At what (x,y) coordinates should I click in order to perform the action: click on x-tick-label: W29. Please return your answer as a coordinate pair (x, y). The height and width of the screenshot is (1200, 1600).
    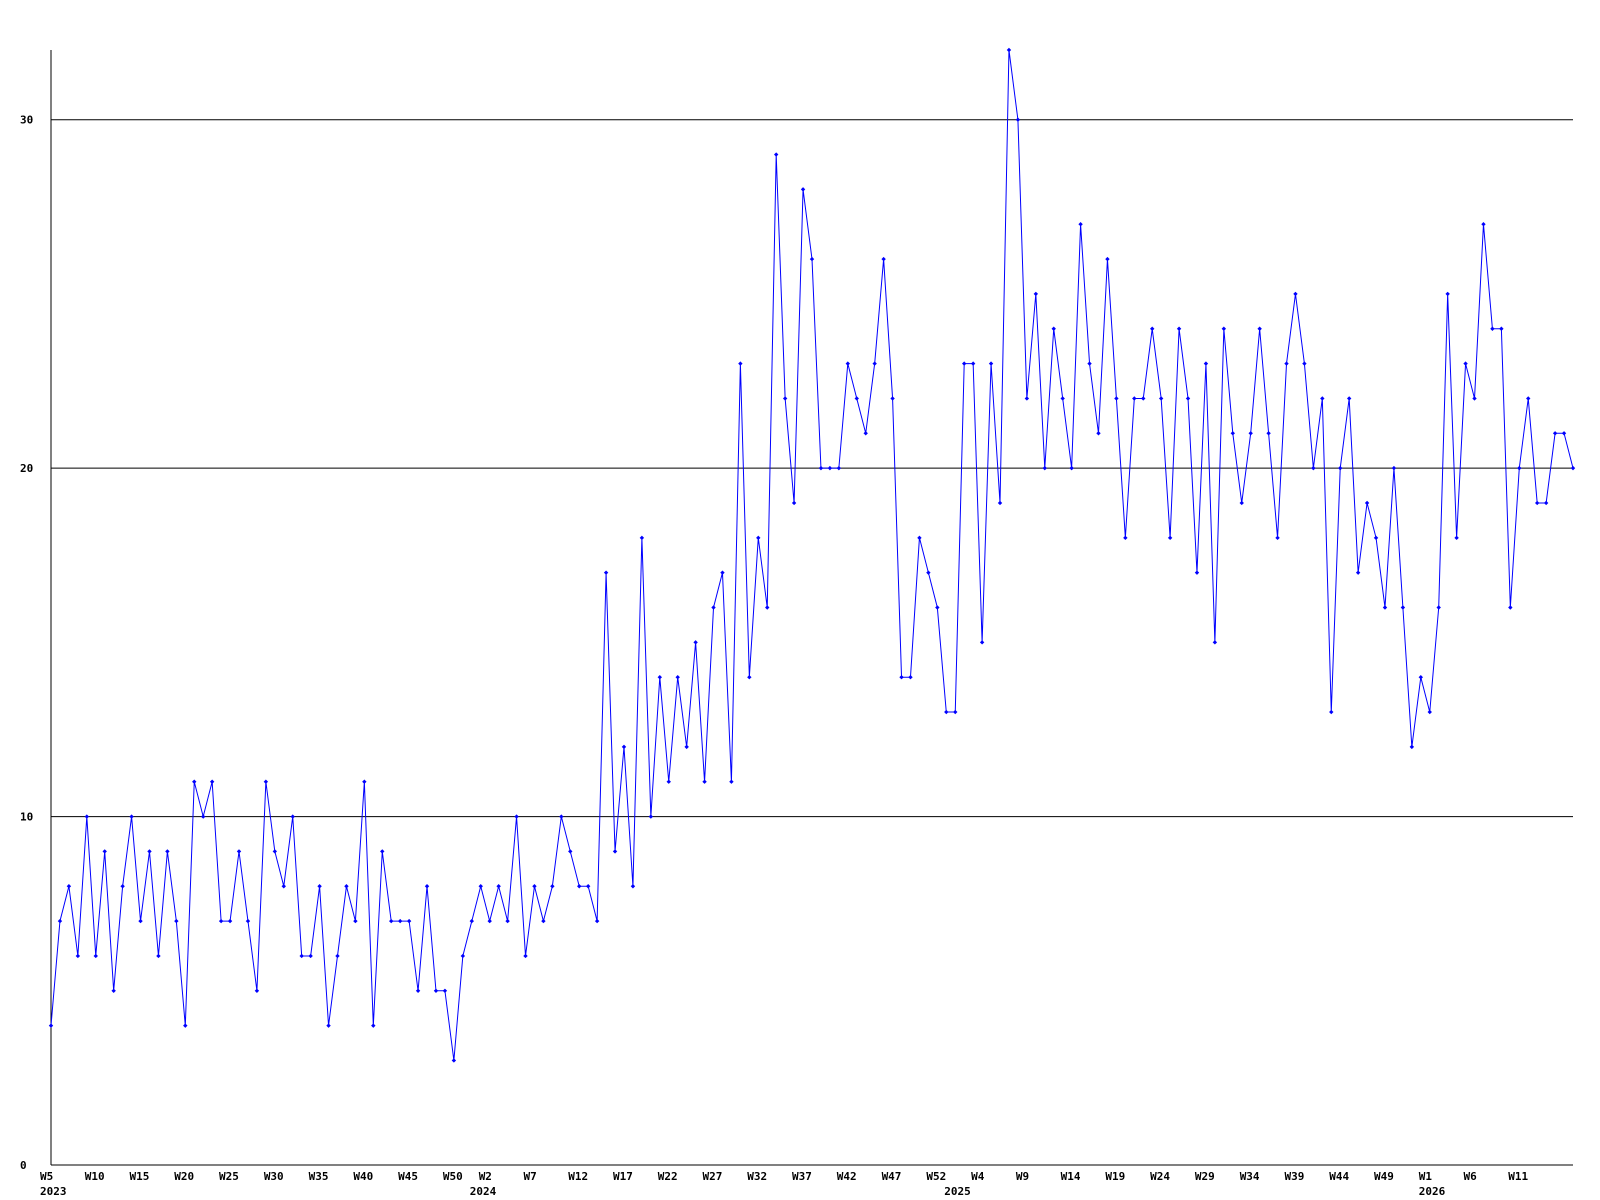
    Looking at the image, I should click on (1205, 1176).